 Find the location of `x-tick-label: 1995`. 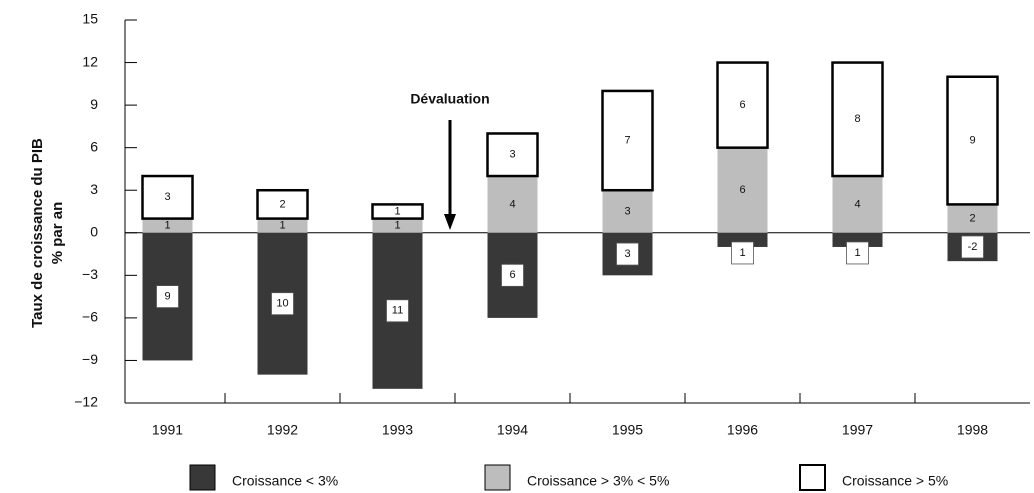

x-tick-label: 1995 is located at coordinates (627, 430).